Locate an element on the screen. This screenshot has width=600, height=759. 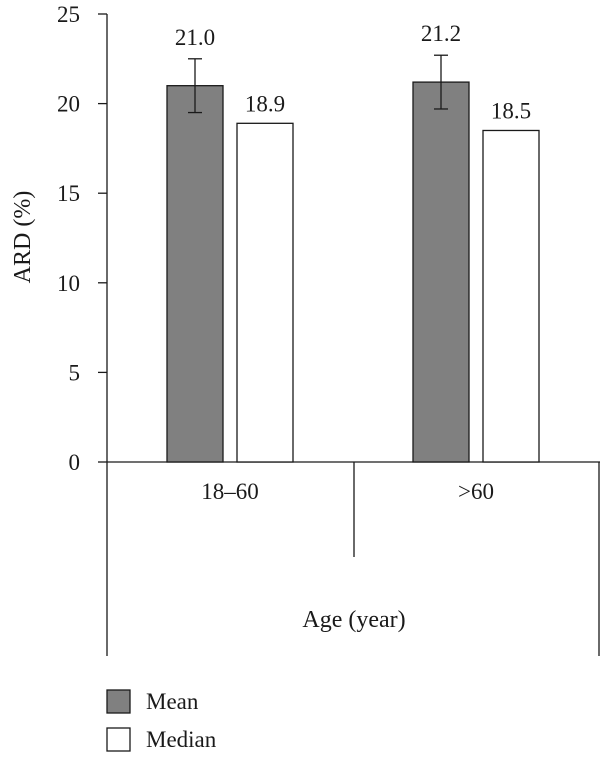
y-tick-label: 0 is located at coordinates (75, 462).